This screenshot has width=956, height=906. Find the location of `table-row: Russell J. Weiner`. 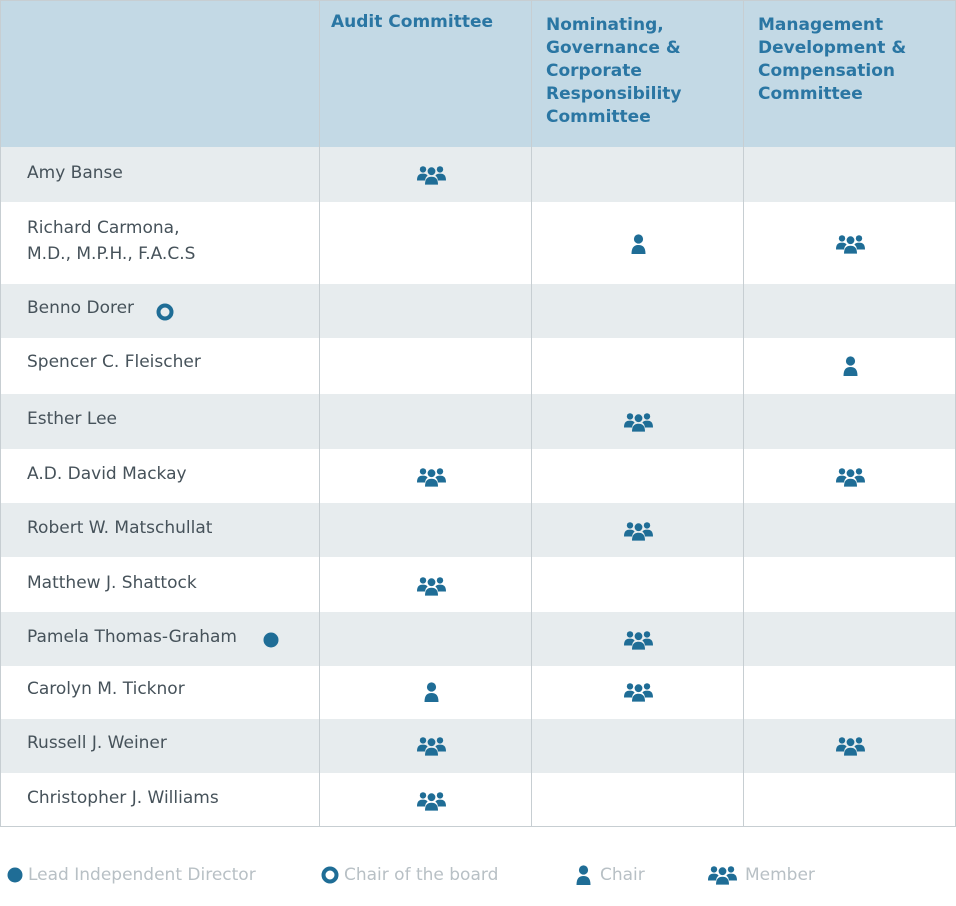

table-row: Russell J. Weiner is located at coordinates (478, 746).